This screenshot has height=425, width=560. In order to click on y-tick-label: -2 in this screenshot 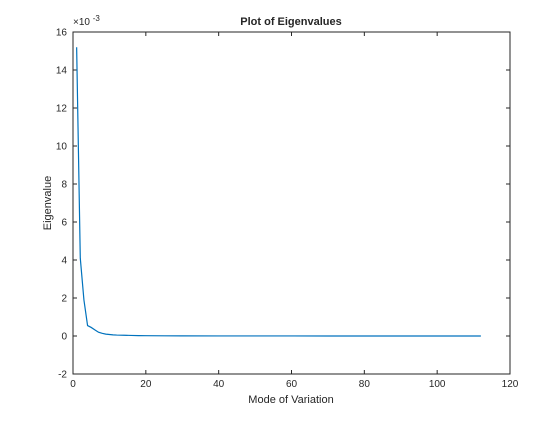, I will do `click(62, 375)`.